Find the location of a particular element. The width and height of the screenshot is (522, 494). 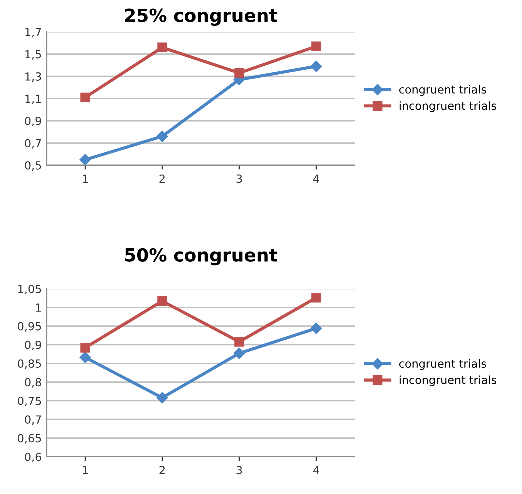

y-tick-label: 1 is located at coordinates (39, 308).